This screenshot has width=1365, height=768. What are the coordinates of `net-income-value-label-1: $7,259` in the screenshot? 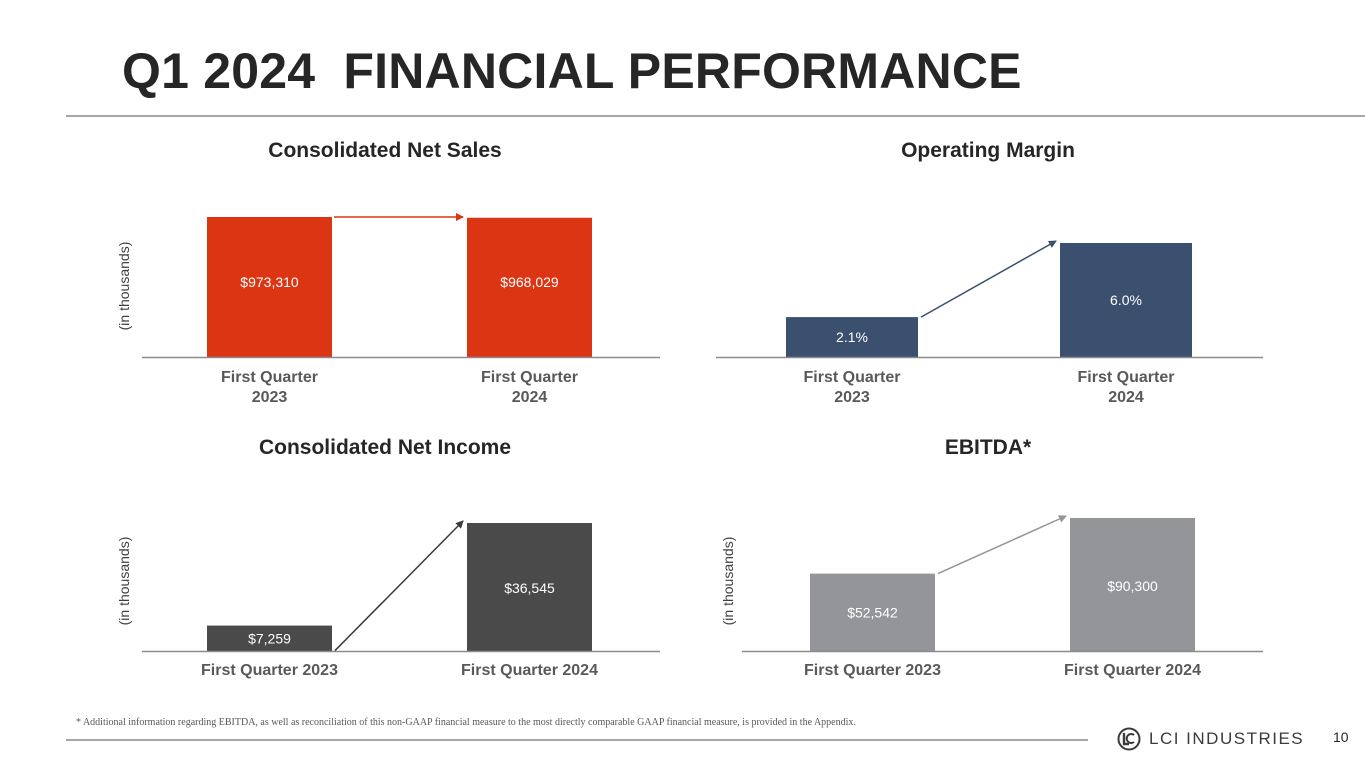 It's located at (269, 638).